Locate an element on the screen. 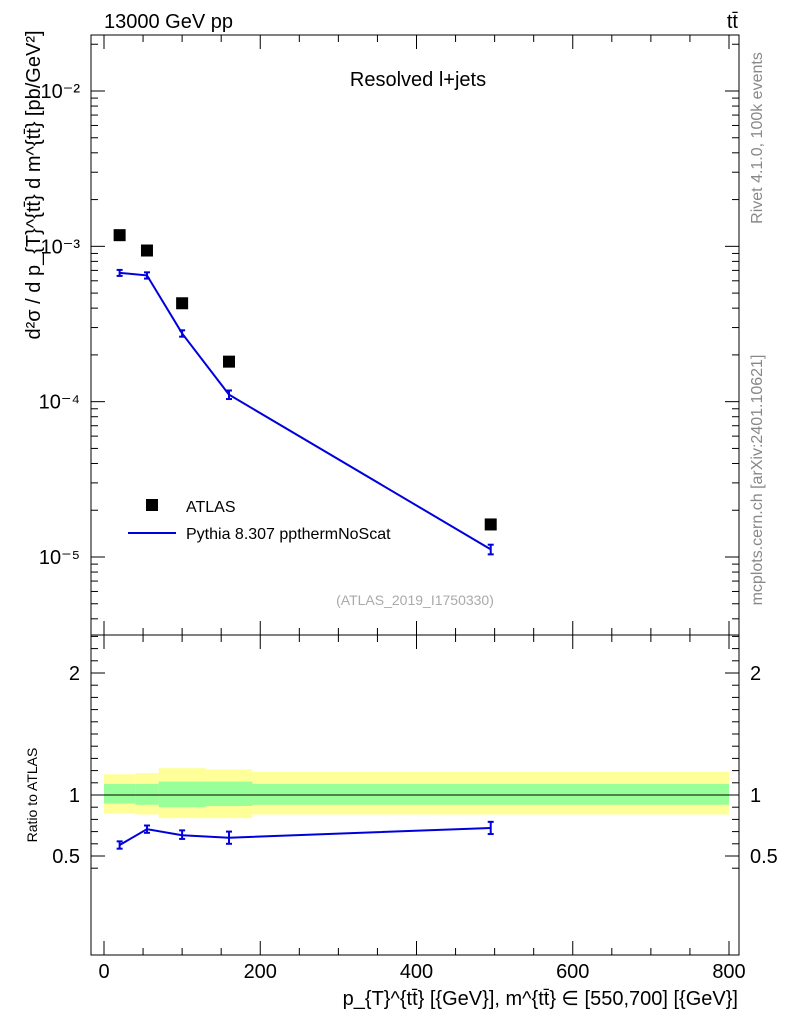  analysis-id: (ATLAS_2019_I1750330) is located at coordinates (415, 600).